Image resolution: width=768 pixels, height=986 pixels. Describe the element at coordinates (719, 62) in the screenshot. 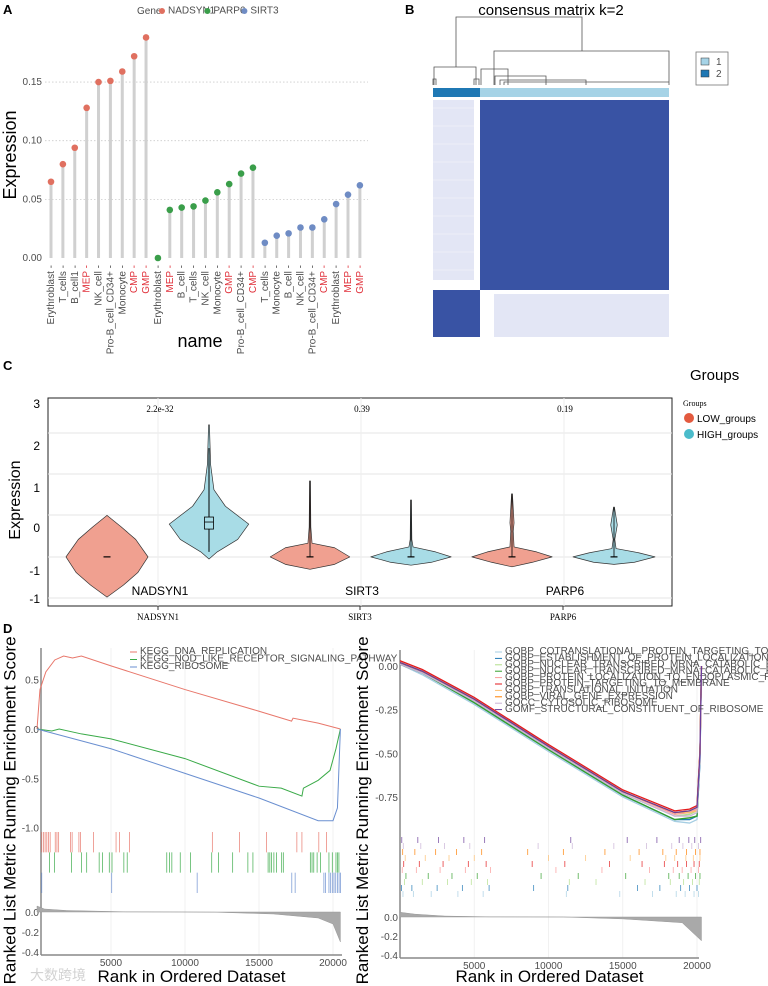

I see `legend-label-1: 1` at that location.